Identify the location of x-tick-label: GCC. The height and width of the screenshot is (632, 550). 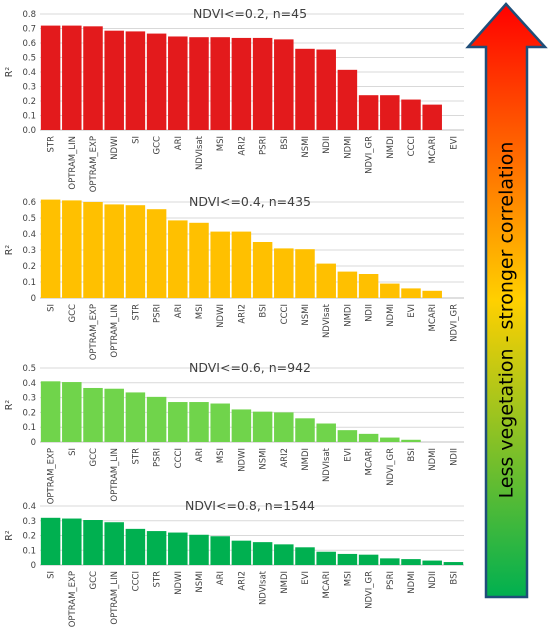
(94, 457).